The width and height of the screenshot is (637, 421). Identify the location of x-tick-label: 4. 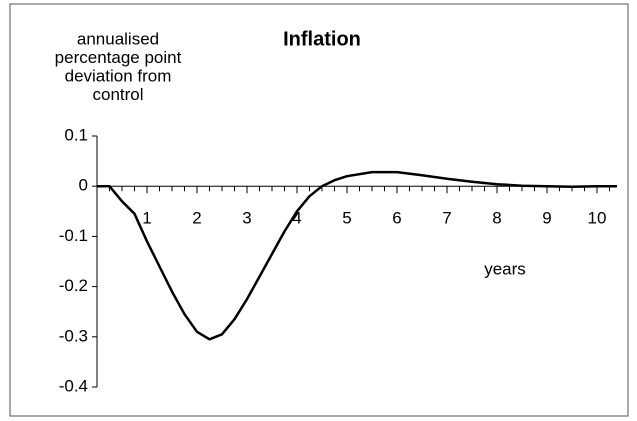
(296, 218).